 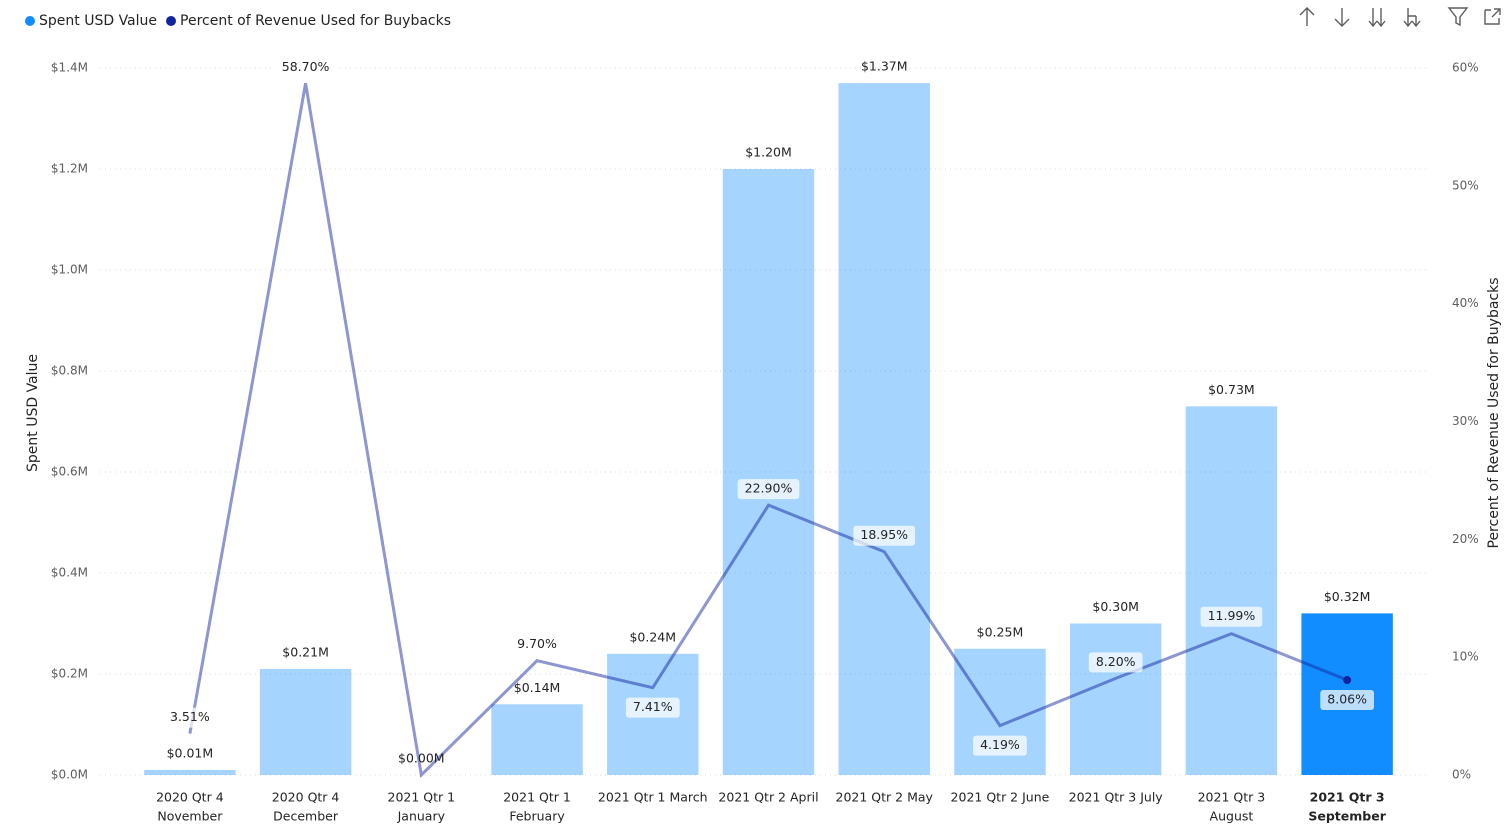 I want to click on bar-value-label: $0.30M, so click(x=1115, y=606).